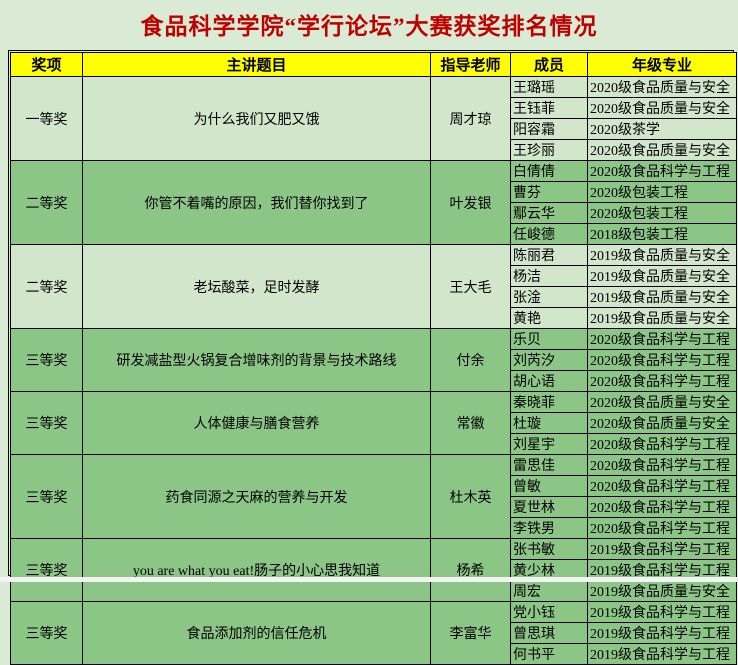  I want to click on table-row: 杜璇 2020级食品质量与安全, so click(374, 423).